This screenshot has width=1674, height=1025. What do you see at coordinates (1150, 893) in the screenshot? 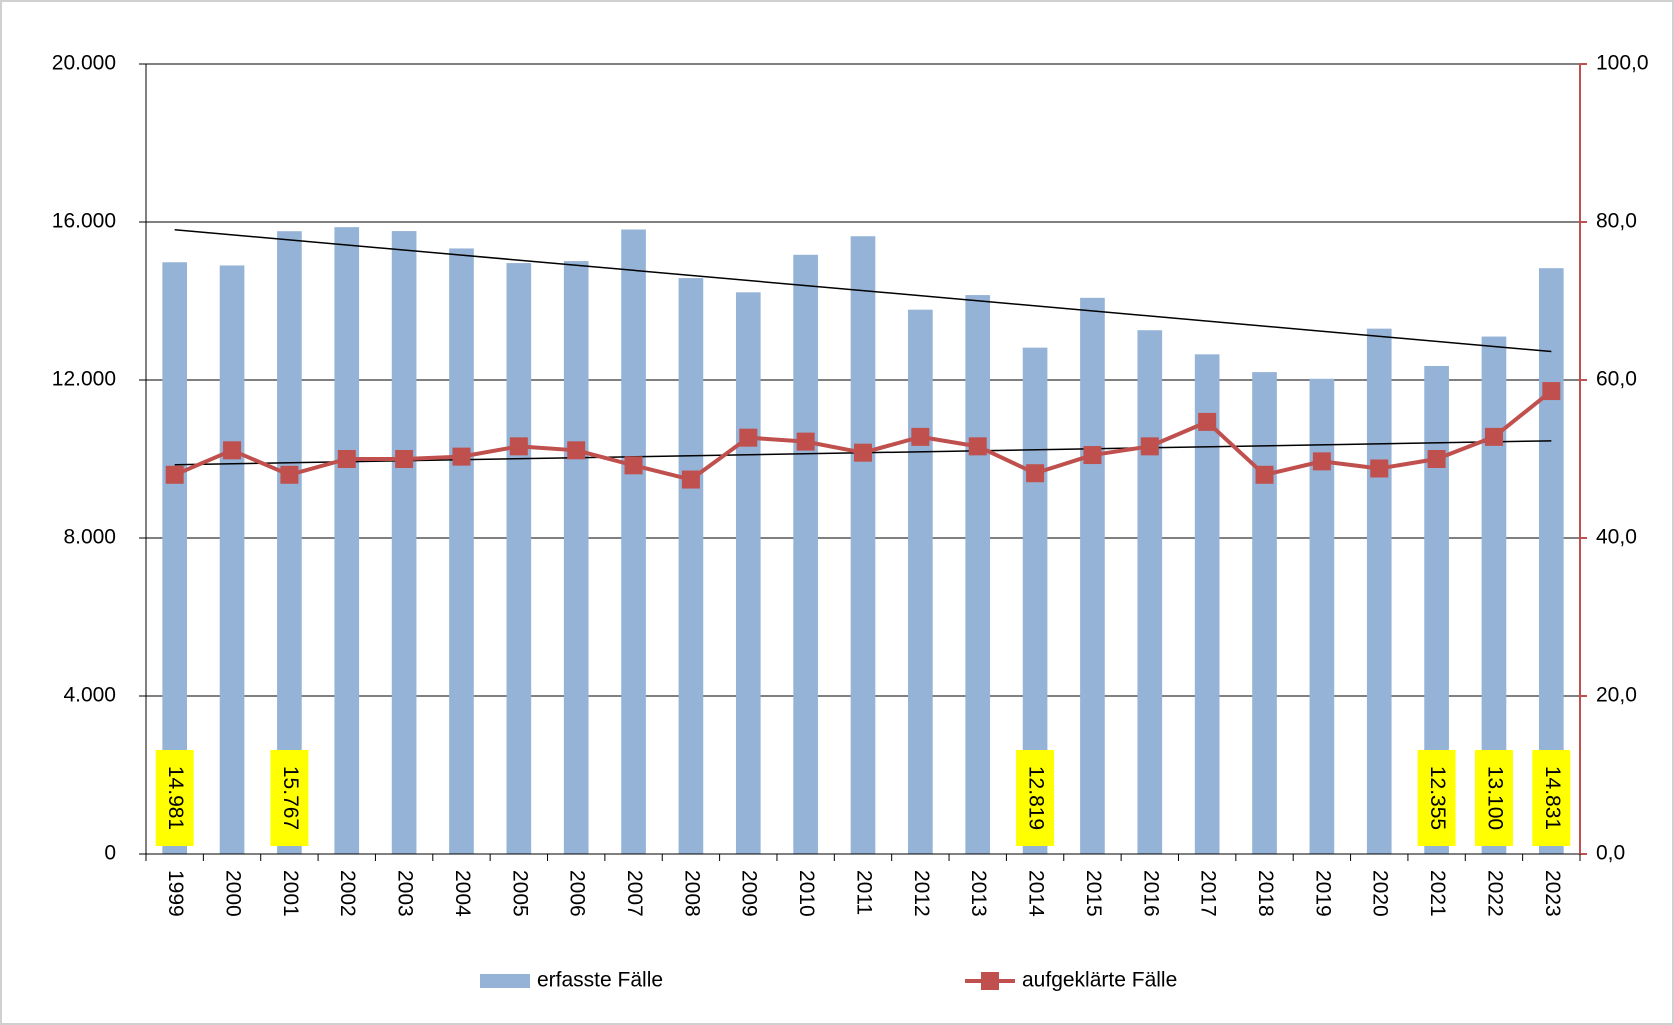
I see `x-tick-label: 2016` at bounding box center [1150, 893].